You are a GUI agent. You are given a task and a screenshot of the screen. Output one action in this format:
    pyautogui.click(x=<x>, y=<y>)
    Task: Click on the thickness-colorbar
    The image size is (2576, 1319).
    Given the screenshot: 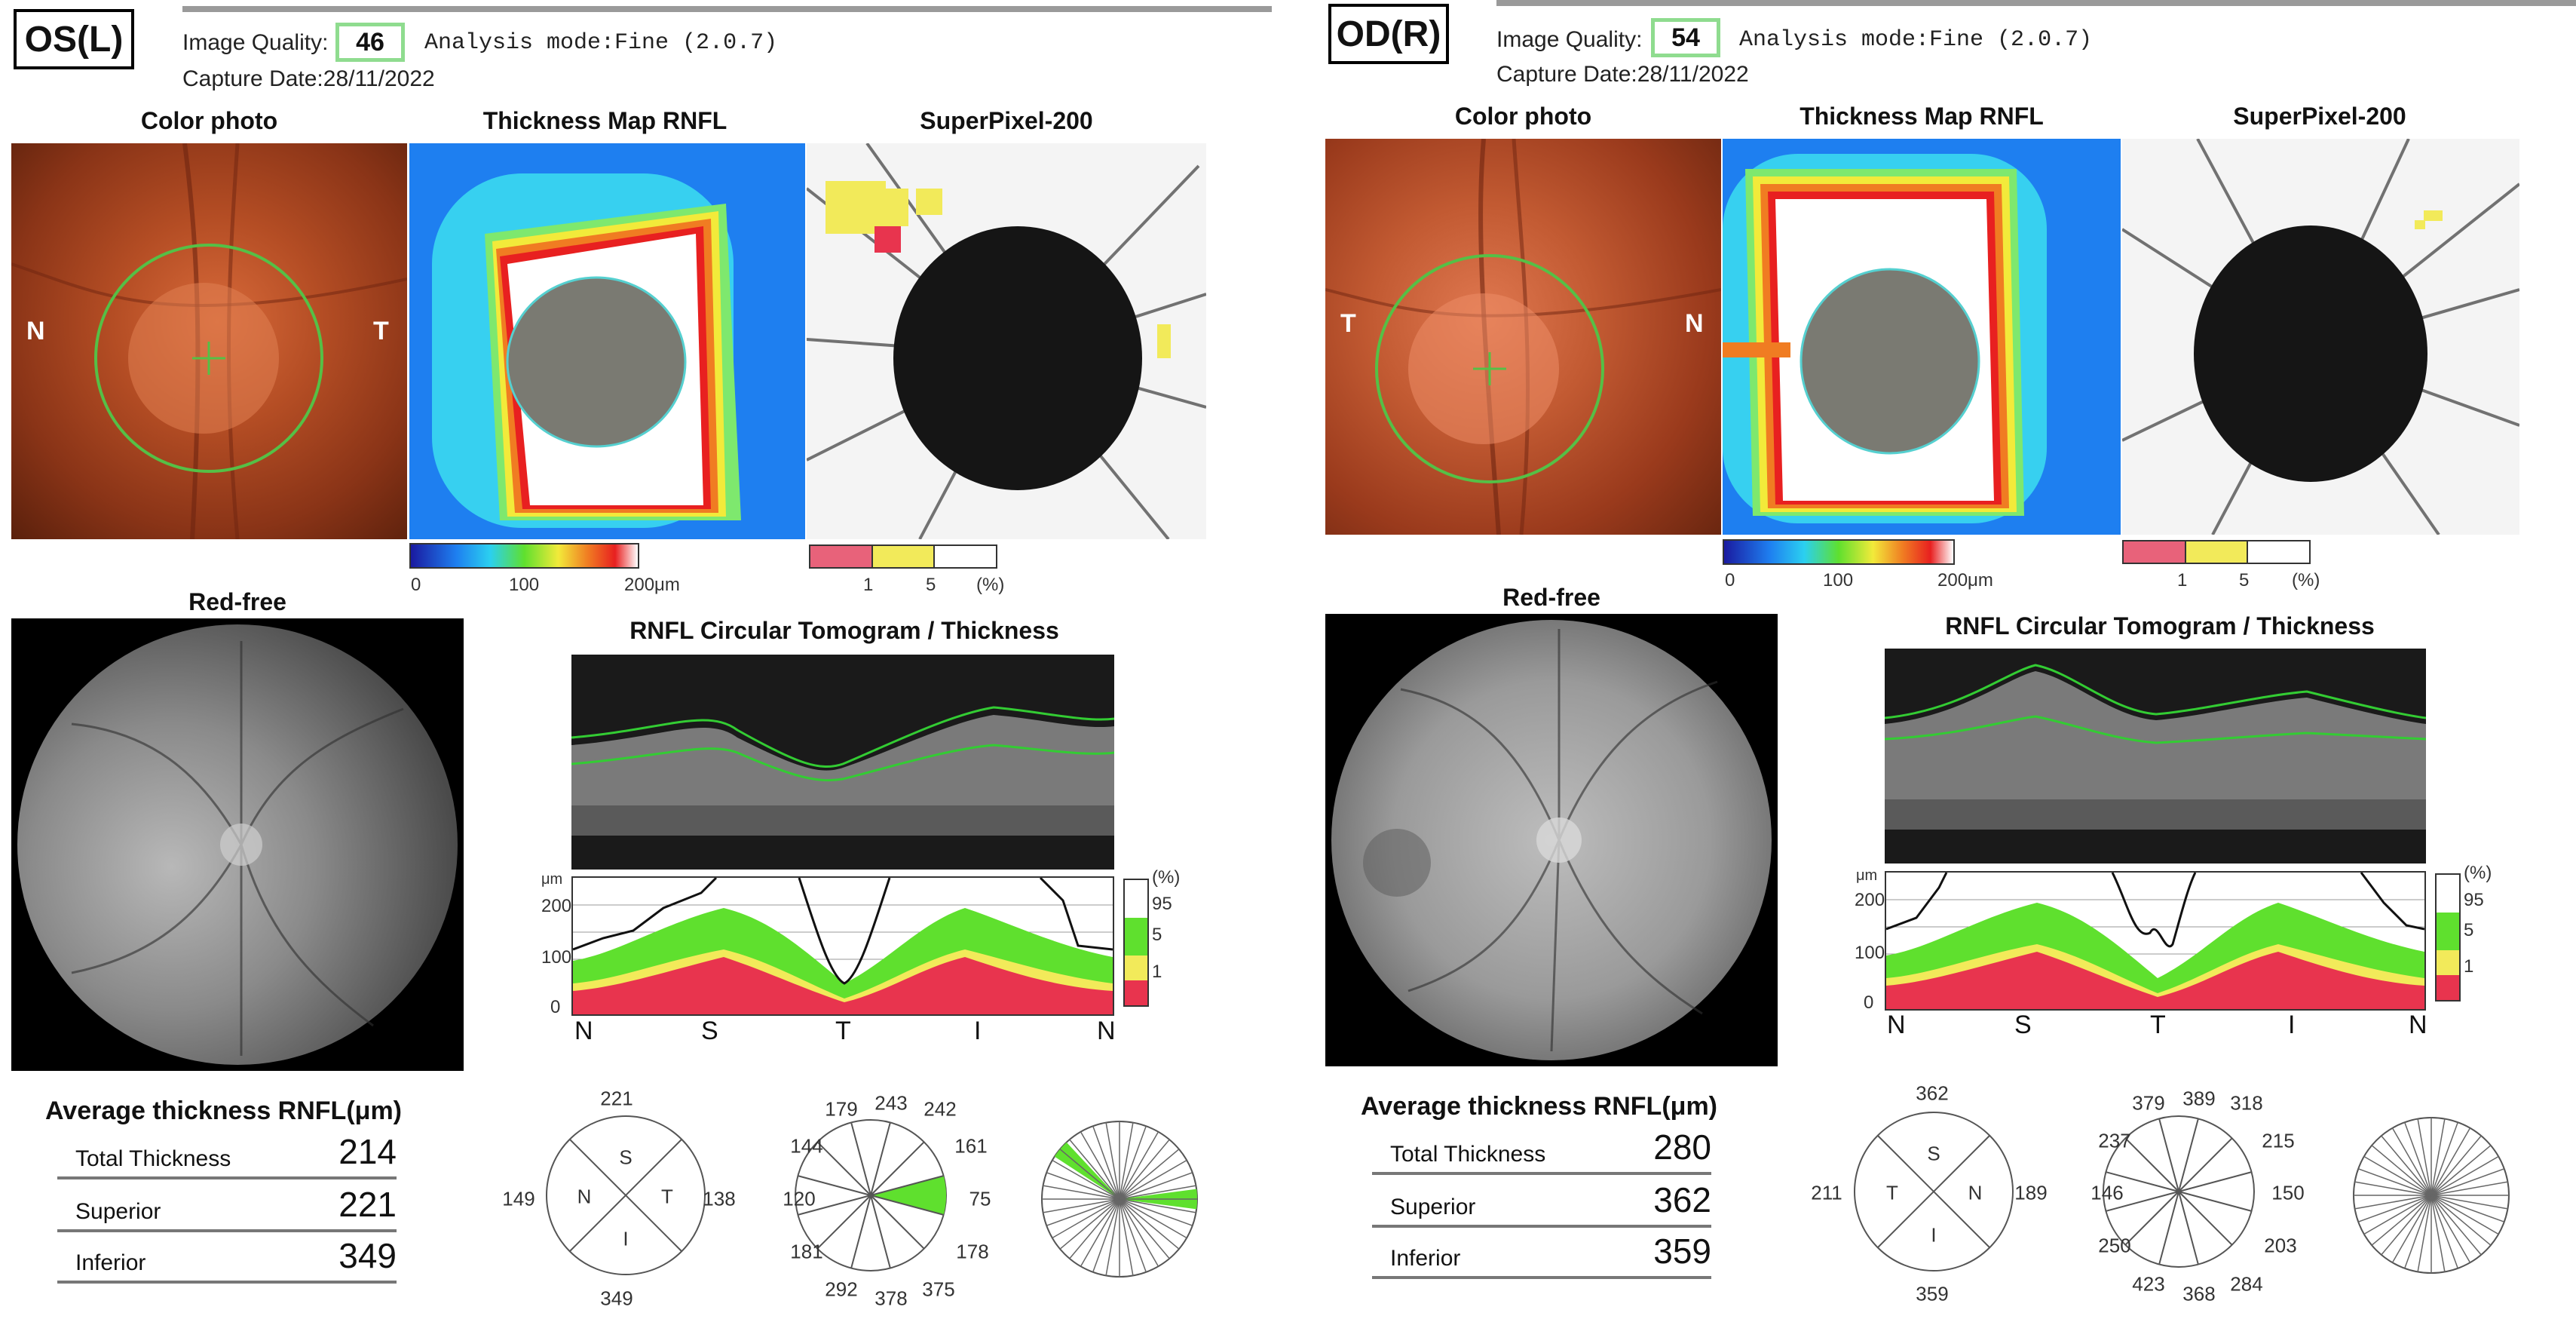 What is the action you would take?
    pyautogui.click(x=524, y=556)
    